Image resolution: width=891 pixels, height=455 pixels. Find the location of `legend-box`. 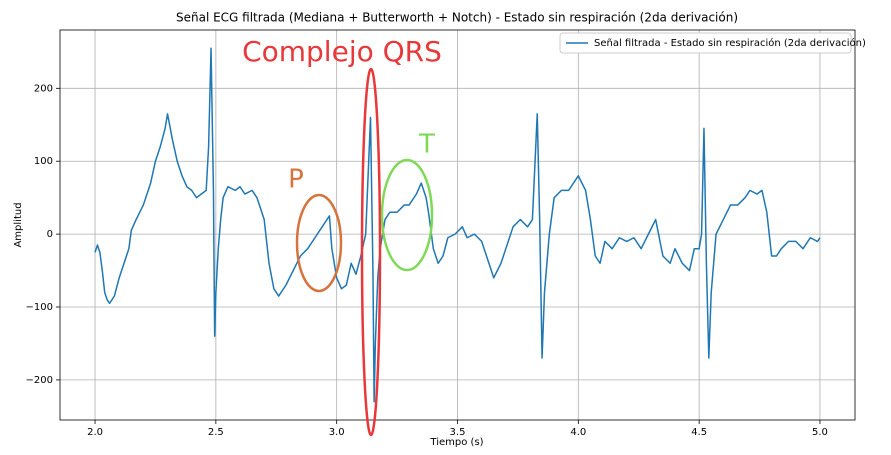

legend-box is located at coordinates (705, 43).